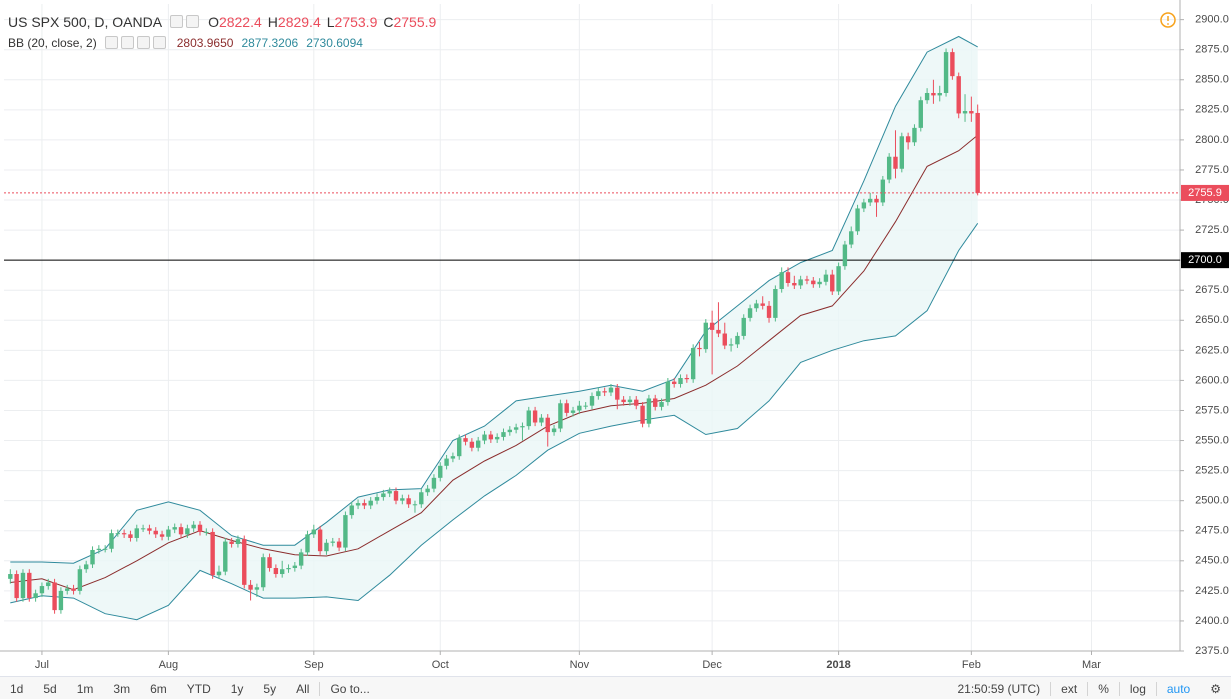 The width and height of the screenshot is (1231, 699). Describe the element at coordinates (237, 688) in the screenshot. I see `range-button: 1y` at that location.